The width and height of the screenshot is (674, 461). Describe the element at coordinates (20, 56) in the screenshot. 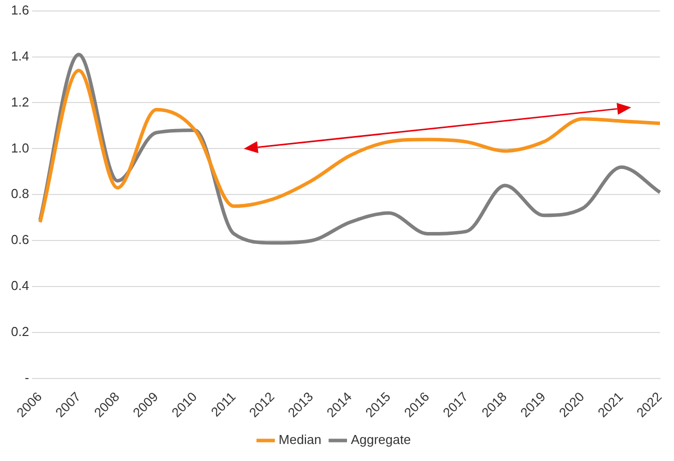

I see `y-tick-label: 1.4` at that location.